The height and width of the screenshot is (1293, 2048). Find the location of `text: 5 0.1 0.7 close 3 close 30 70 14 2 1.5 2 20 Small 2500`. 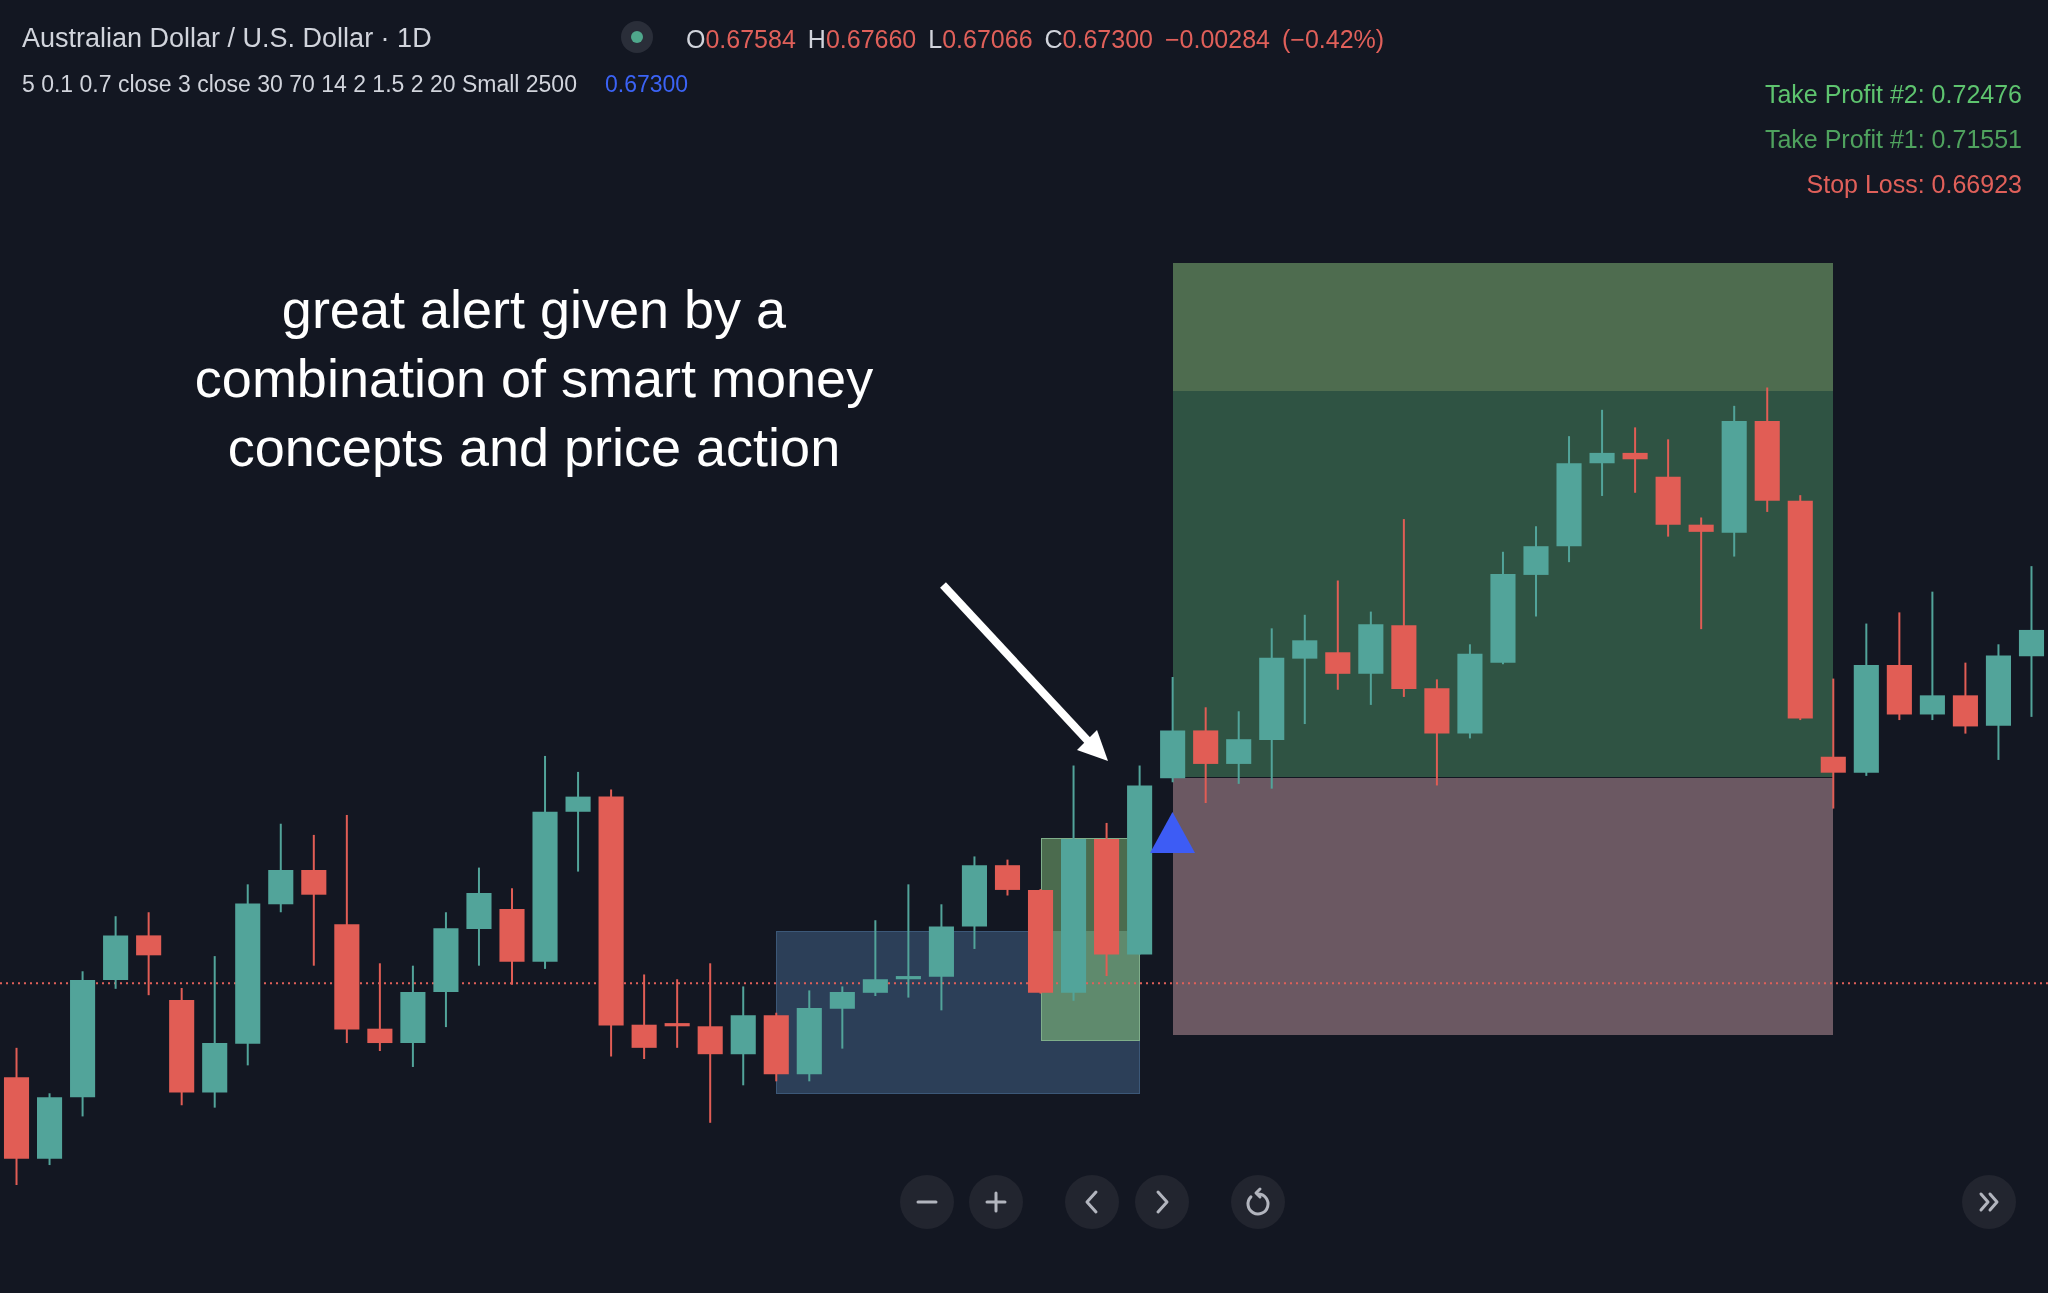

text: 5 0.1 0.7 close 3 close 30 70 14 2 1.5 2 20 Small 2500 is located at coordinates (299, 84).